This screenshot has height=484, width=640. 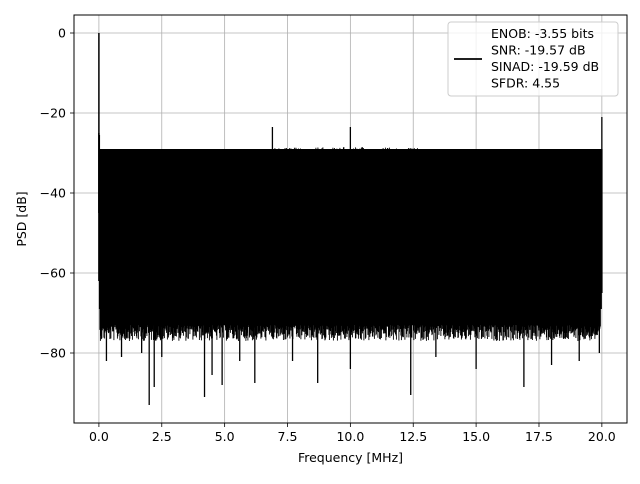 What do you see at coordinates (539, 436) in the screenshot?
I see `x-tick-label: 17.5` at bounding box center [539, 436].